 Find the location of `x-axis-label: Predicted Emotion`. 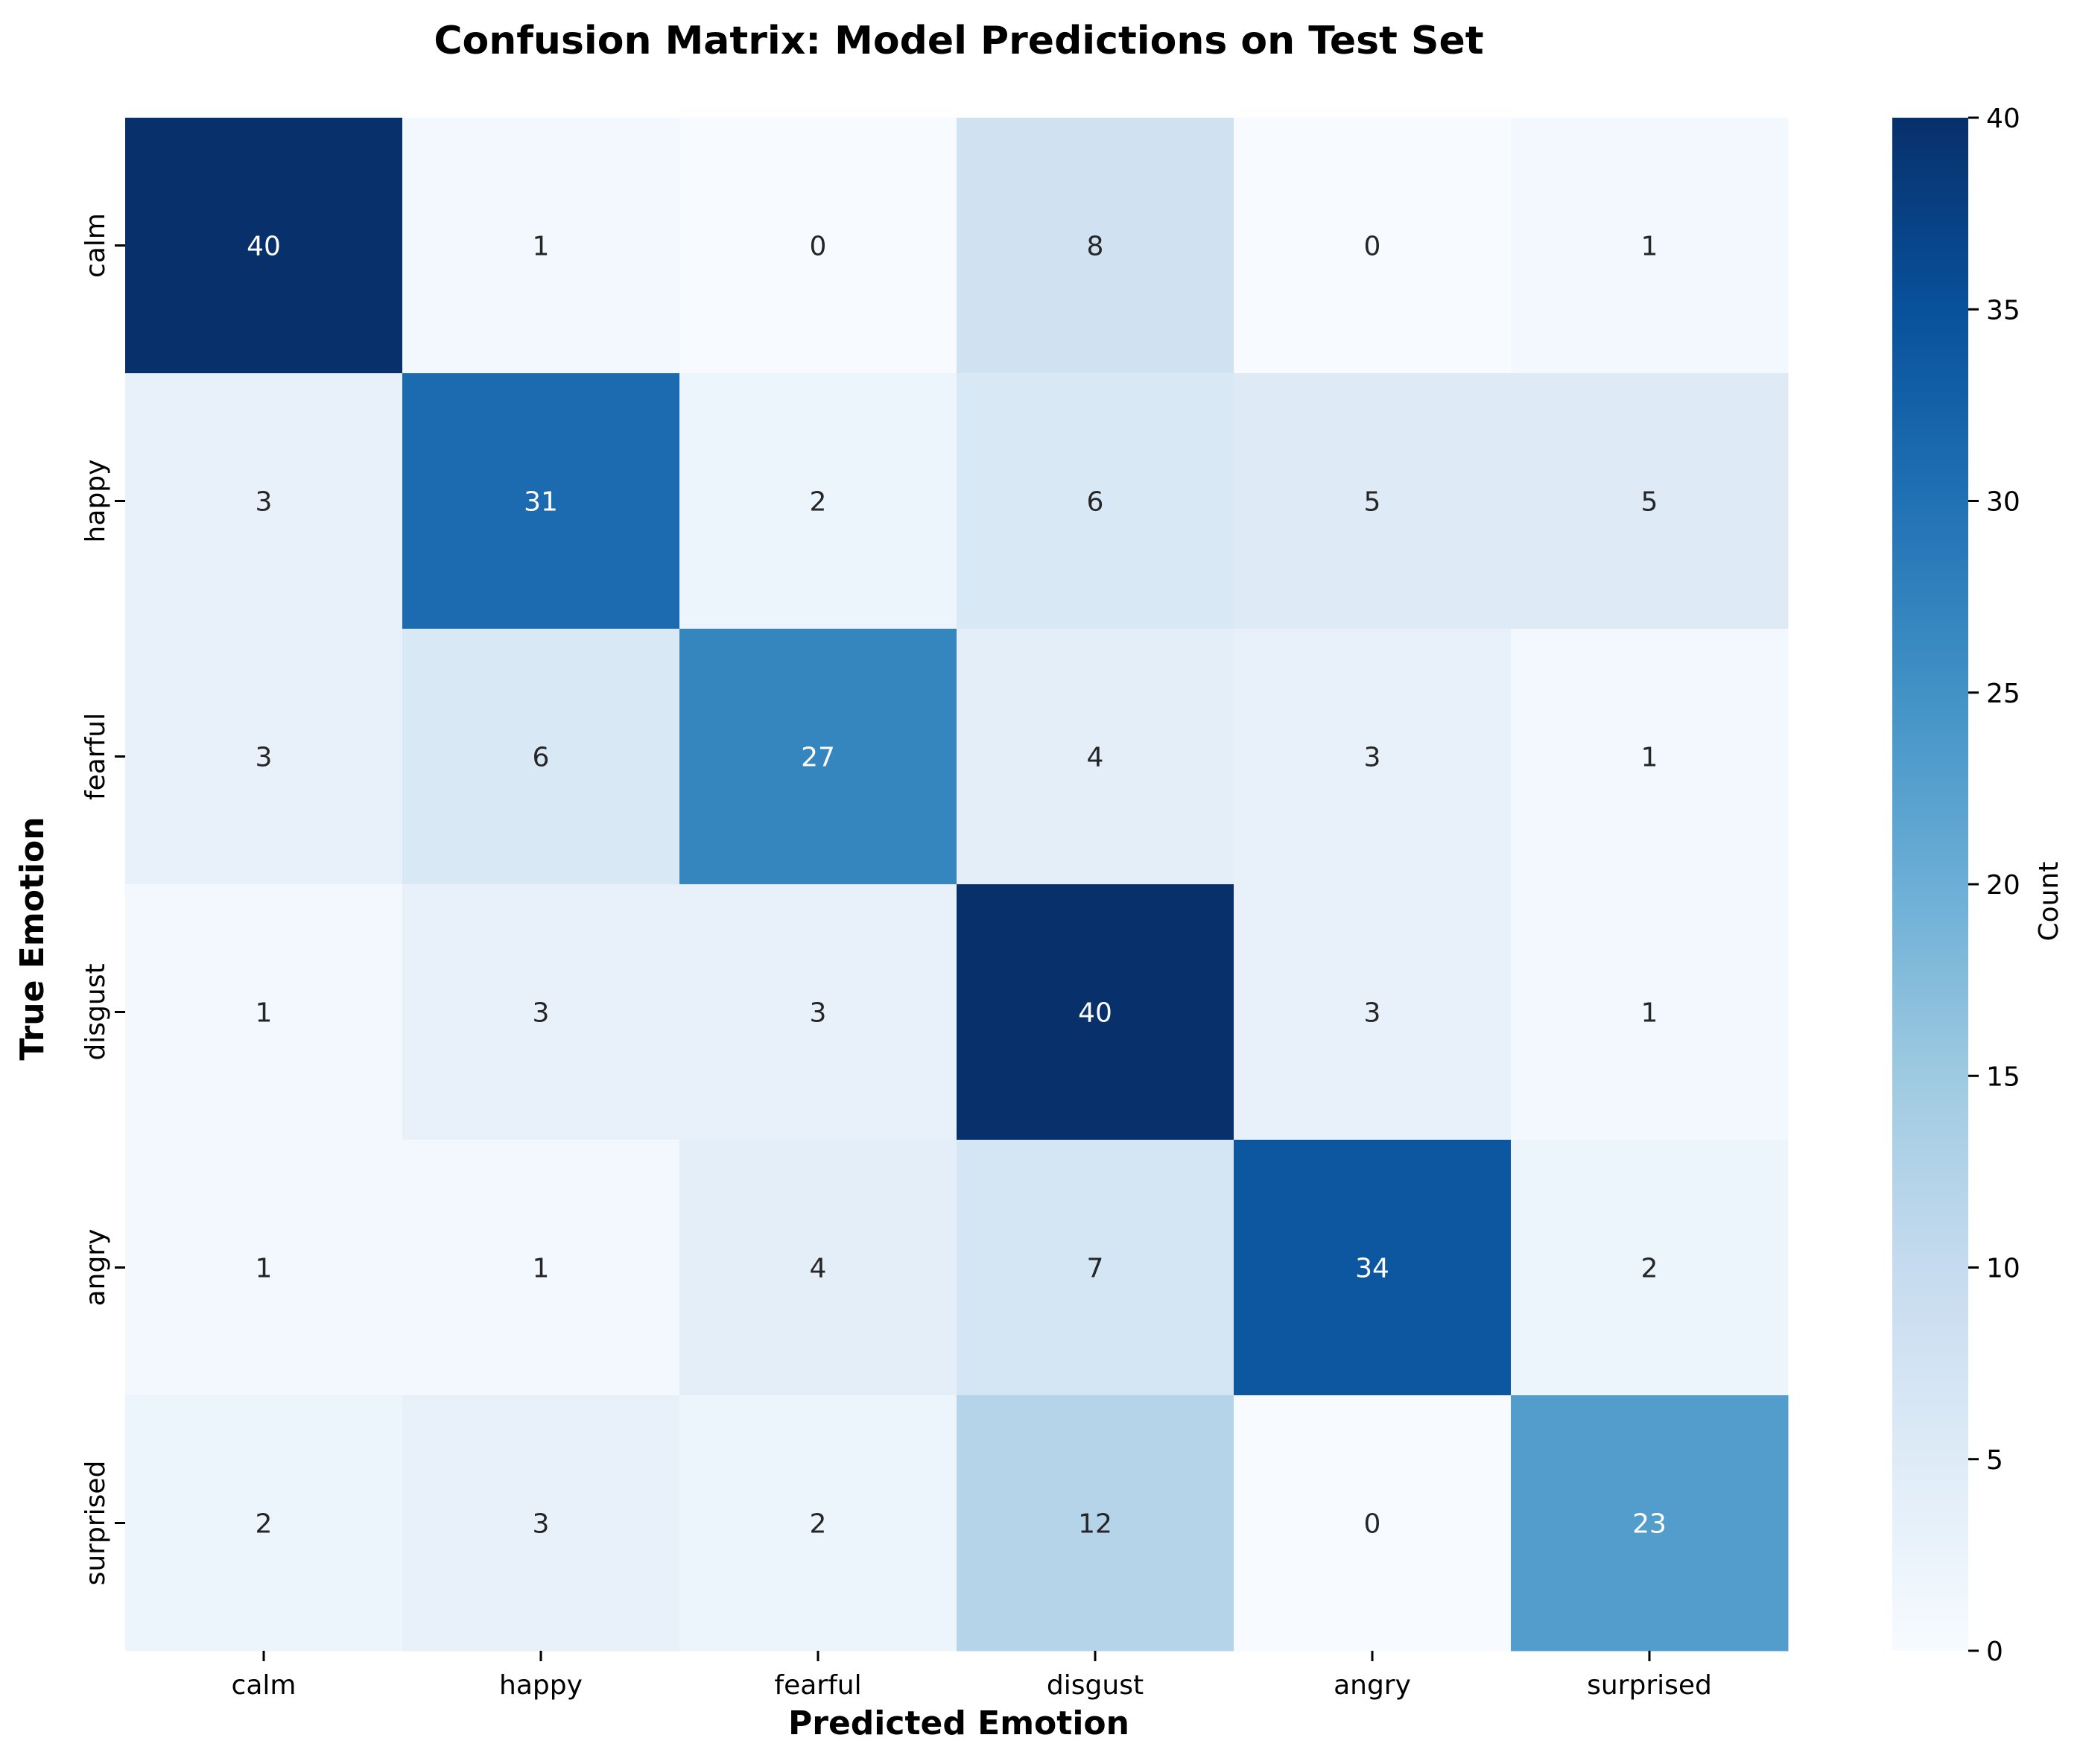

x-axis-label: Predicted Emotion is located at coordinates (959, 1723).